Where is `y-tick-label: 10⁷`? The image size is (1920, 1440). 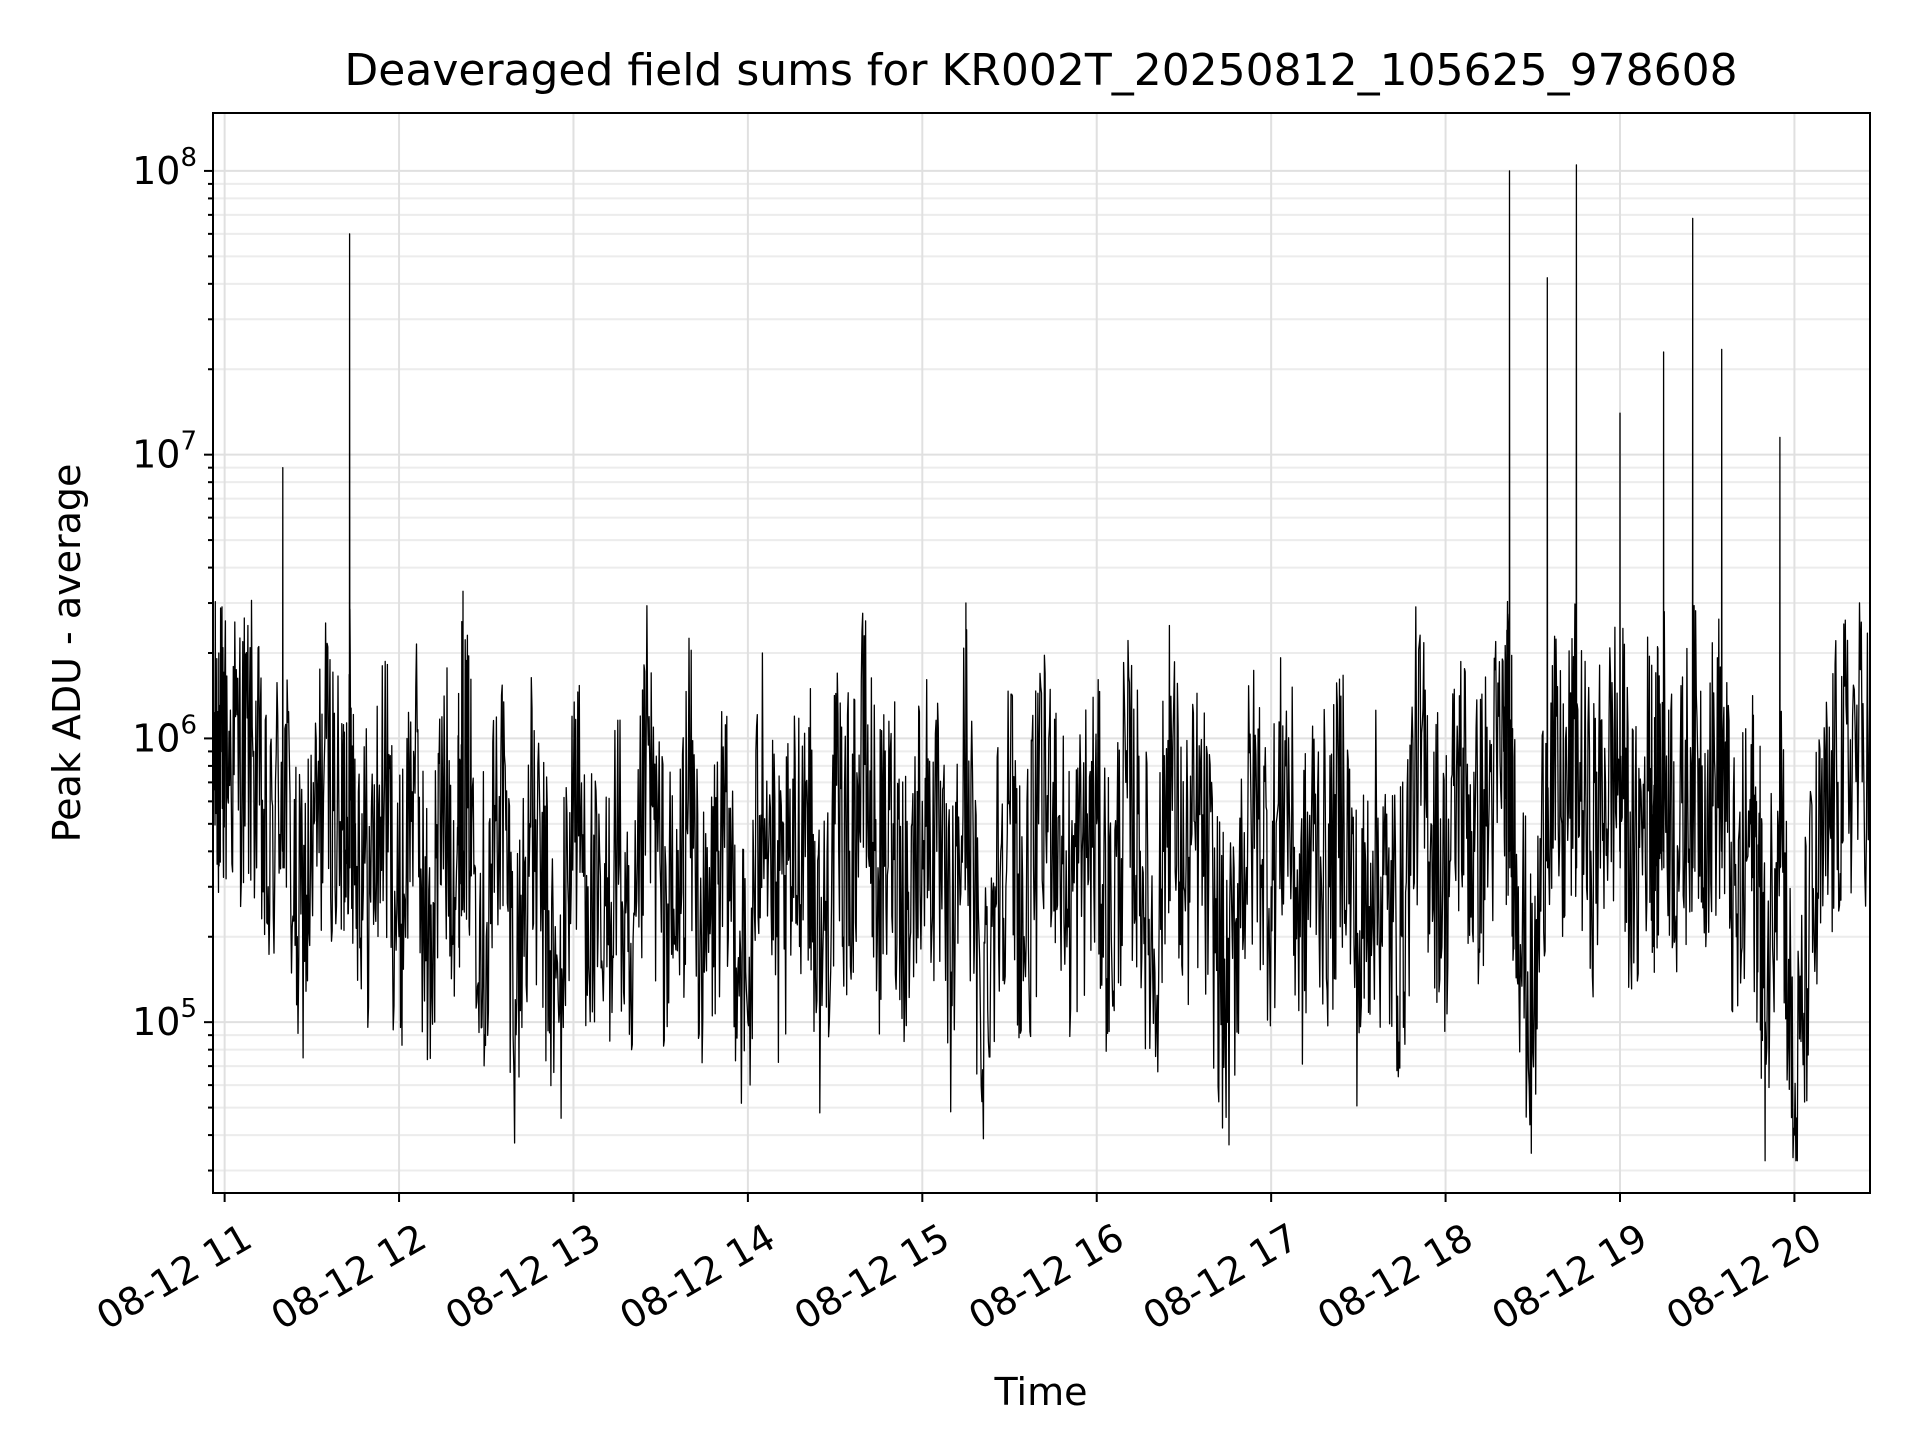 y-tick-label: 10⁷ is located at coordinates (164, 452).